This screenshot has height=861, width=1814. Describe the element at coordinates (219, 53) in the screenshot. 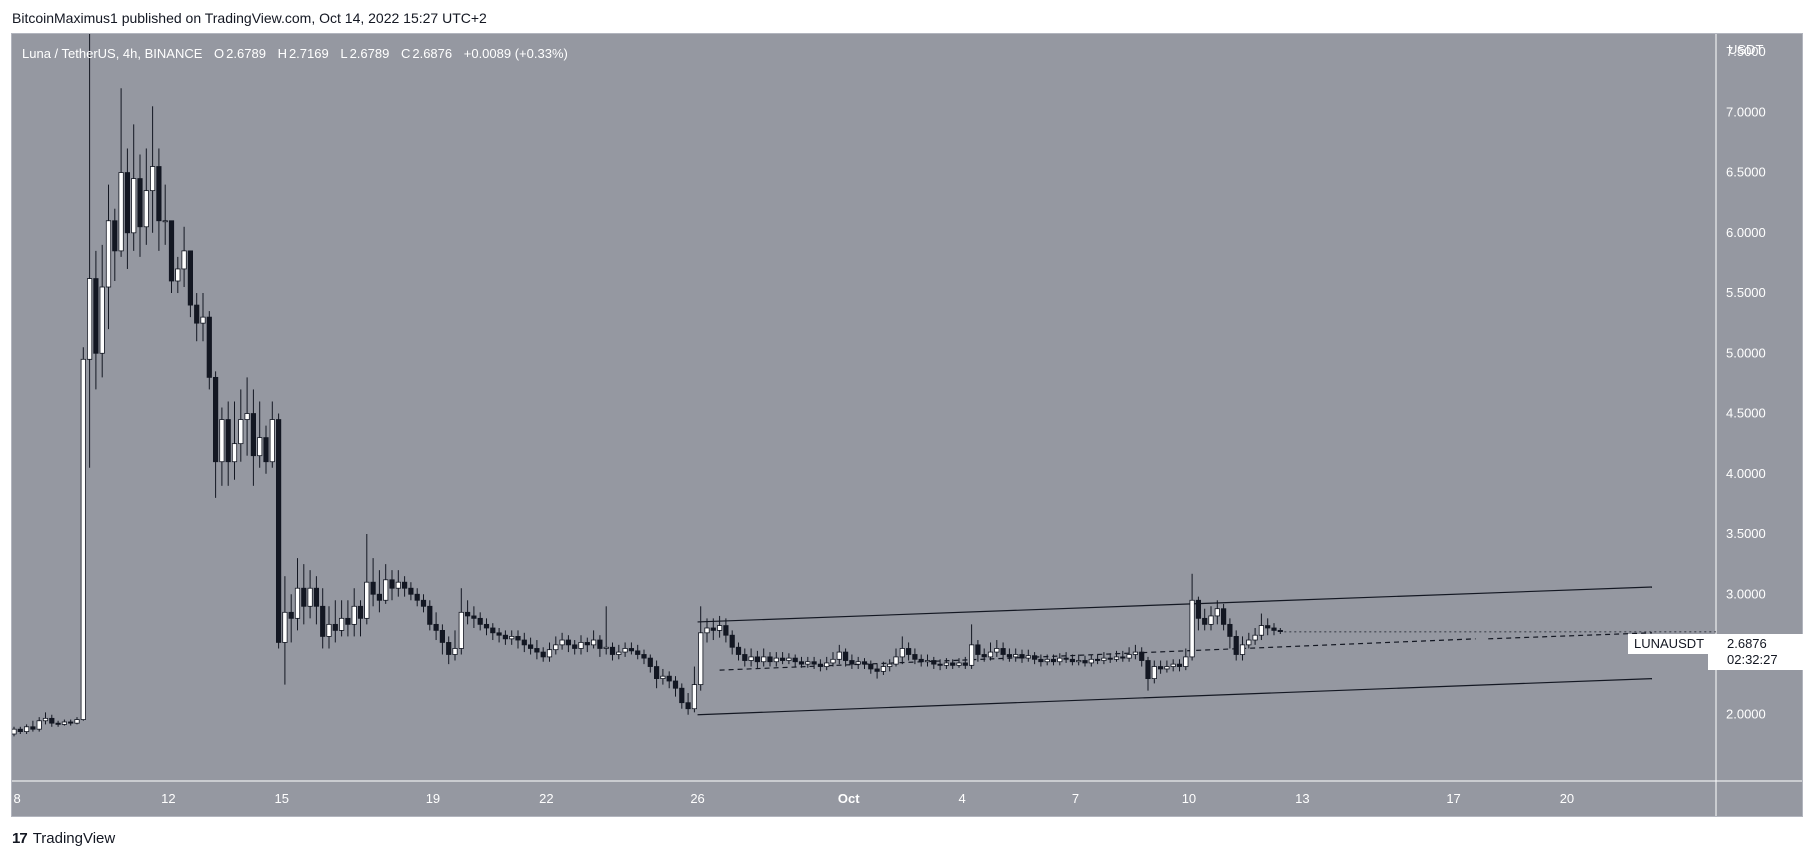

I see `legend-open-label: O` at that location.